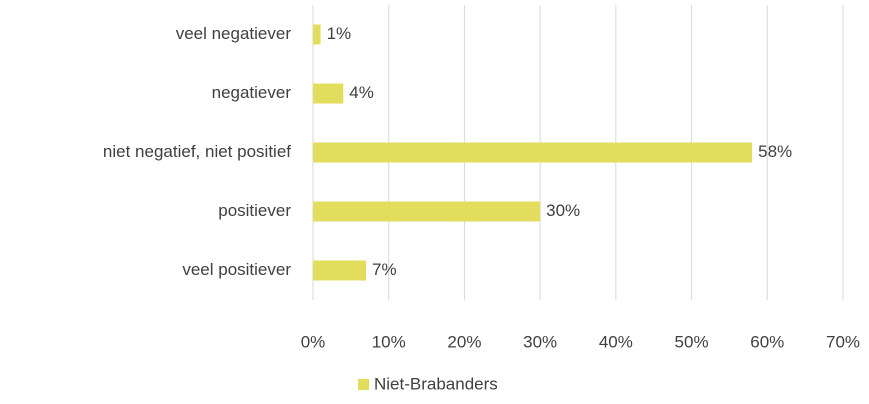 This screenshot has height=404, width=869. I want to click on x-tick-label: 10%, so click(389, 341).